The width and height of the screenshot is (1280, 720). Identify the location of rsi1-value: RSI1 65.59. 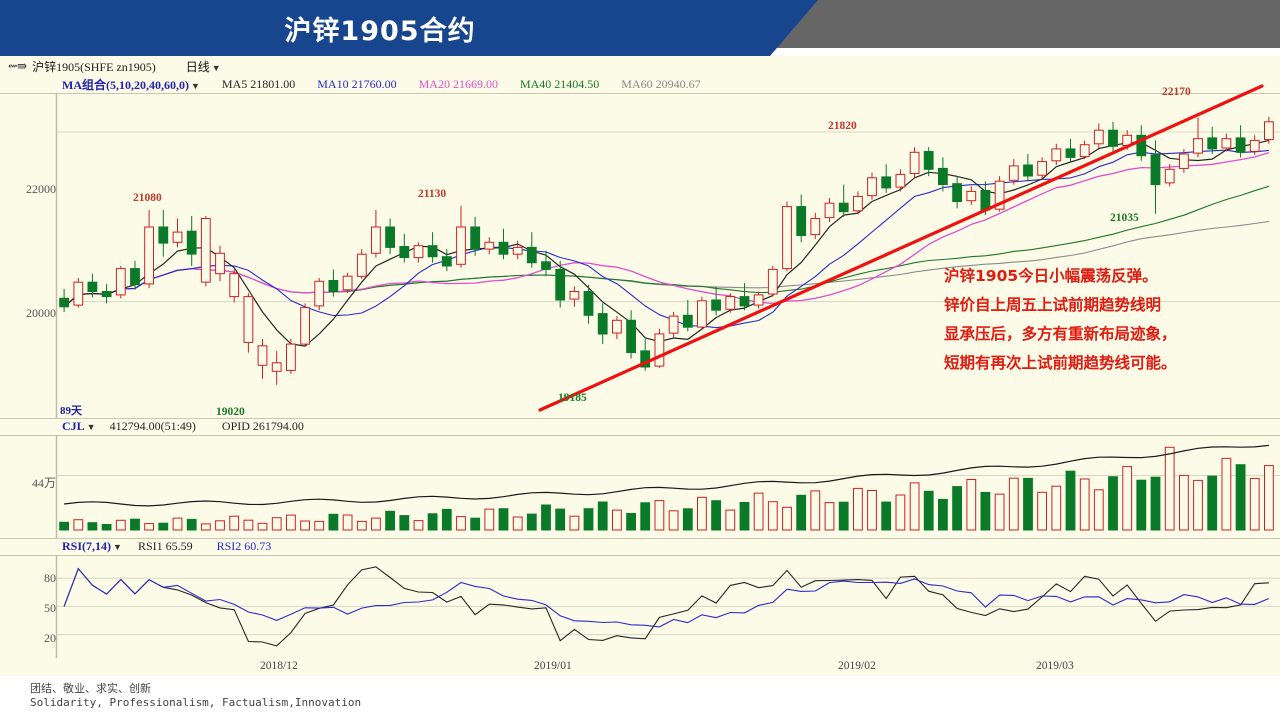
(165, 546).